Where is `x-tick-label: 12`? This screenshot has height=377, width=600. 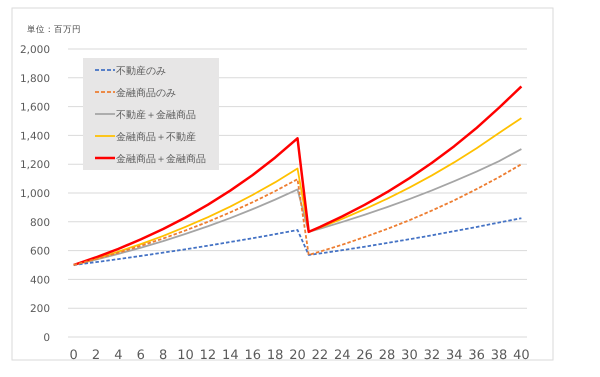
x-tick-label: 12 is located at coordinates (208, 355).